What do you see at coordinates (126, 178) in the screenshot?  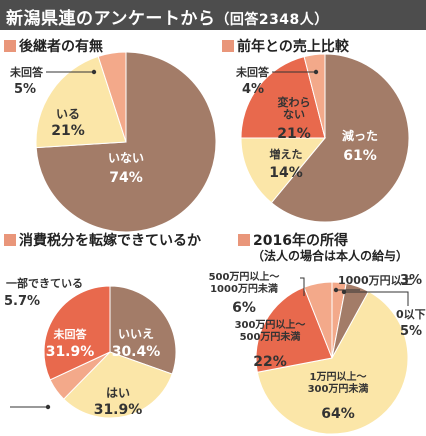 I see `slice-value: 74%` at bounding box center [126, 178].